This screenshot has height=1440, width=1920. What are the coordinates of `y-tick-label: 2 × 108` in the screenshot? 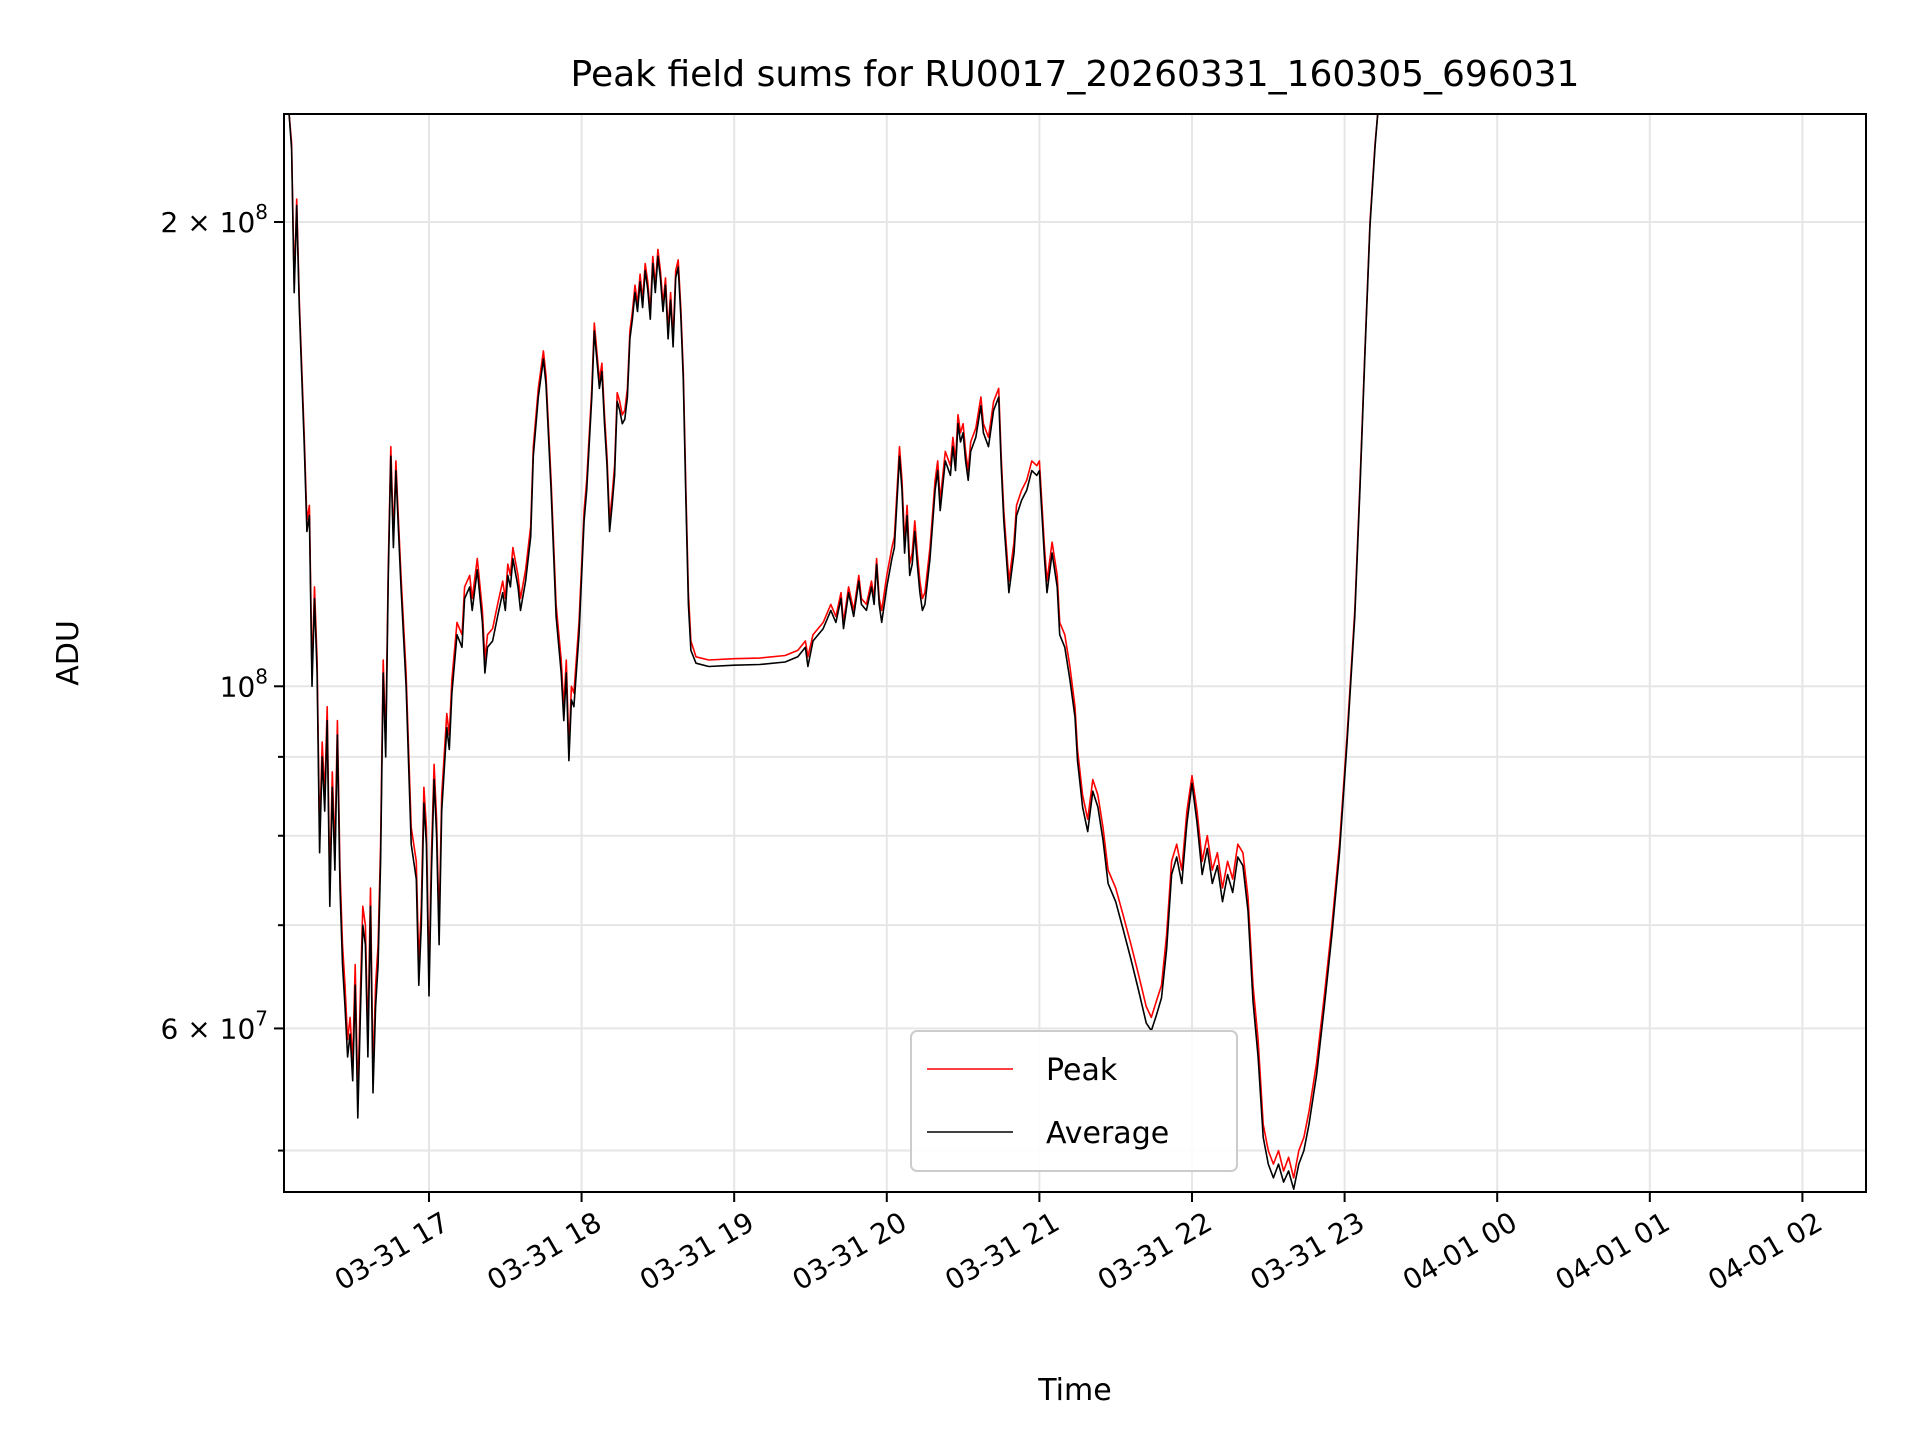 It's located at (214, 219).